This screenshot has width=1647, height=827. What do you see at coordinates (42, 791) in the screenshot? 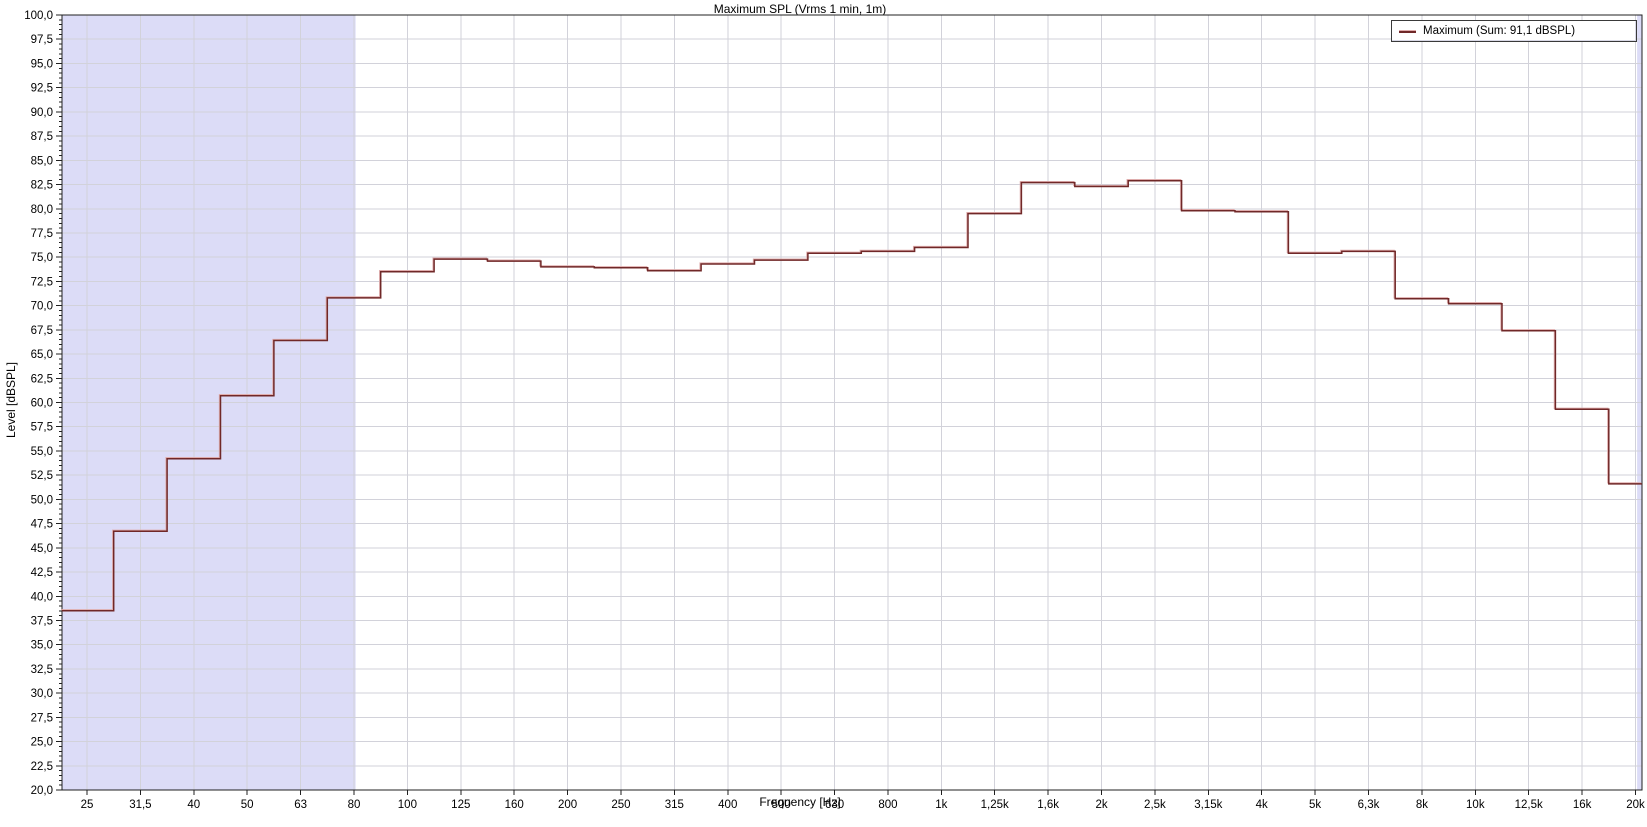
I see `y-tick-label: 20,0` at bounding box center [42, 791].